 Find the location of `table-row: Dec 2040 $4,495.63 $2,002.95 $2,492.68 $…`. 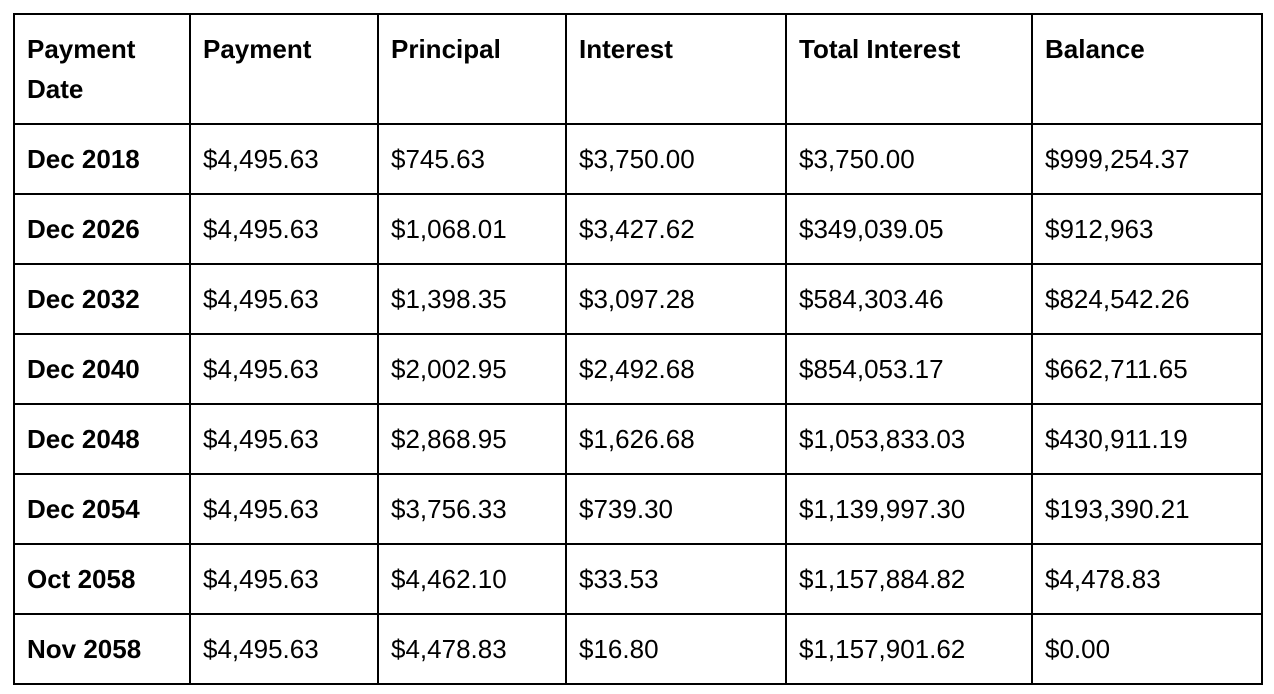

table-row: Dec 2040 $4,495.63 $2,002.95 $2,492.68 $… is located at coordinates (638, 369).